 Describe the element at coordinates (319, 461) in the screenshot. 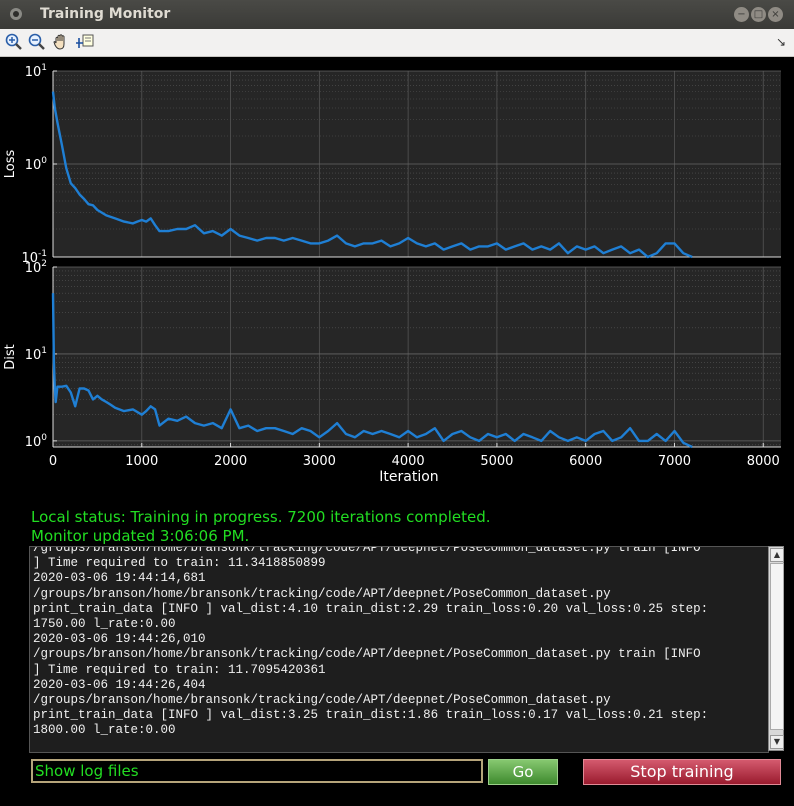

I see `x-tick-label: 3000` at that location.